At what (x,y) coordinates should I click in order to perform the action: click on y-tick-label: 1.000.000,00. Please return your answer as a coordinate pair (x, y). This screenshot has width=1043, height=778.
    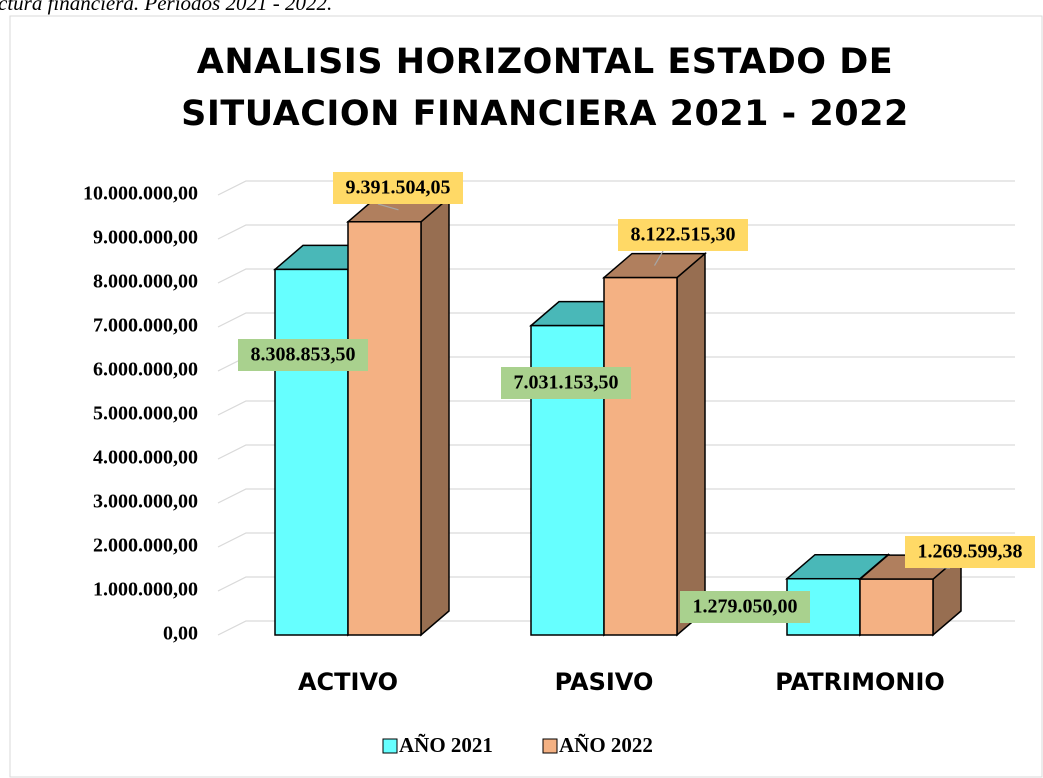
    Looking at the image, I should click on (145, 590).